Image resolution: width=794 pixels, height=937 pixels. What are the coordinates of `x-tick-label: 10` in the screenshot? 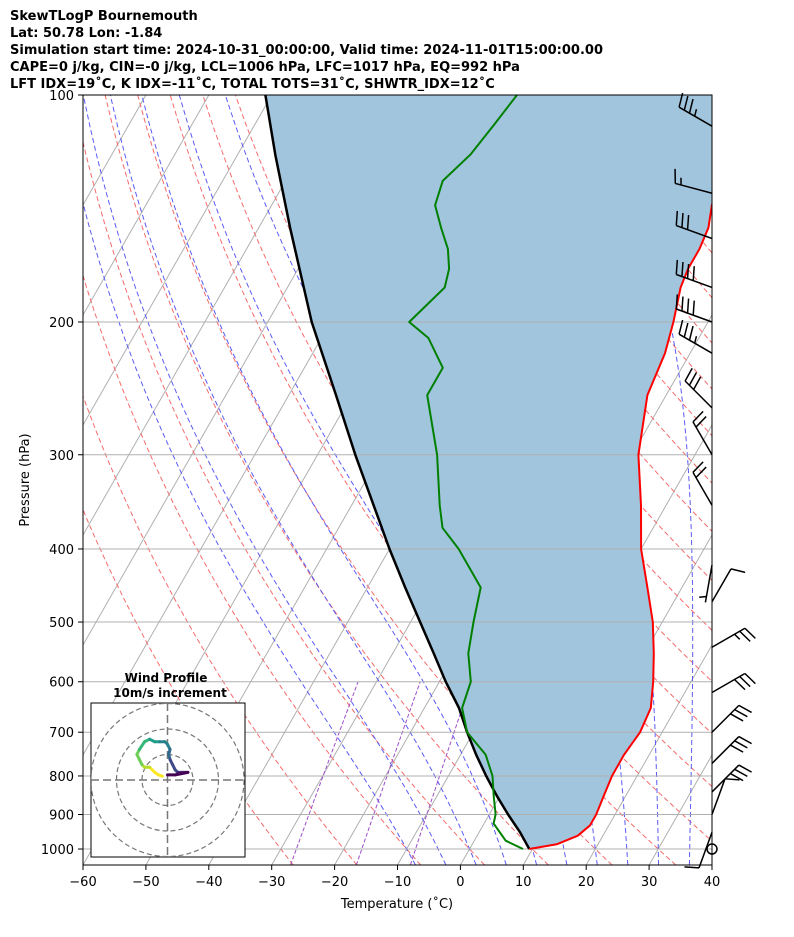 It's located at (523, 882).